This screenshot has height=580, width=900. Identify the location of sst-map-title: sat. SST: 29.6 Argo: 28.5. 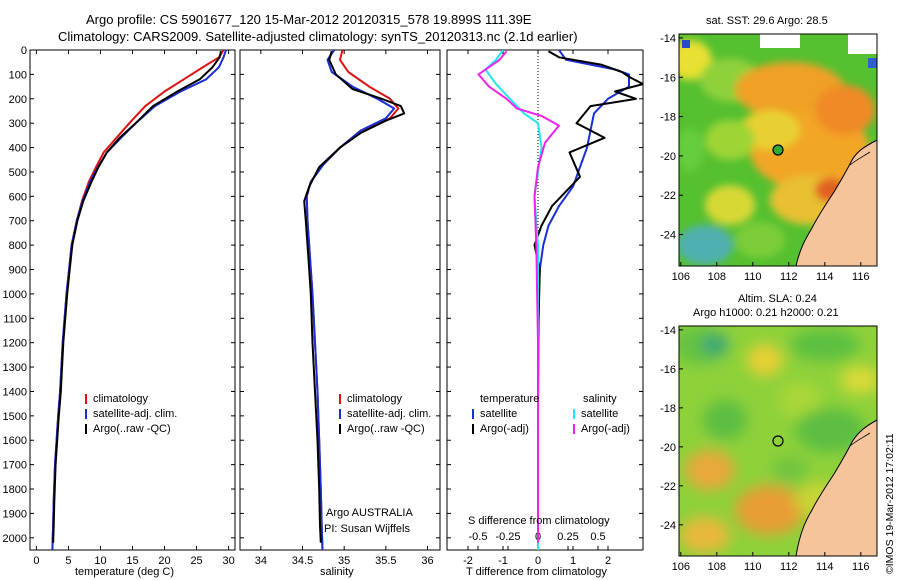
(767, 21).